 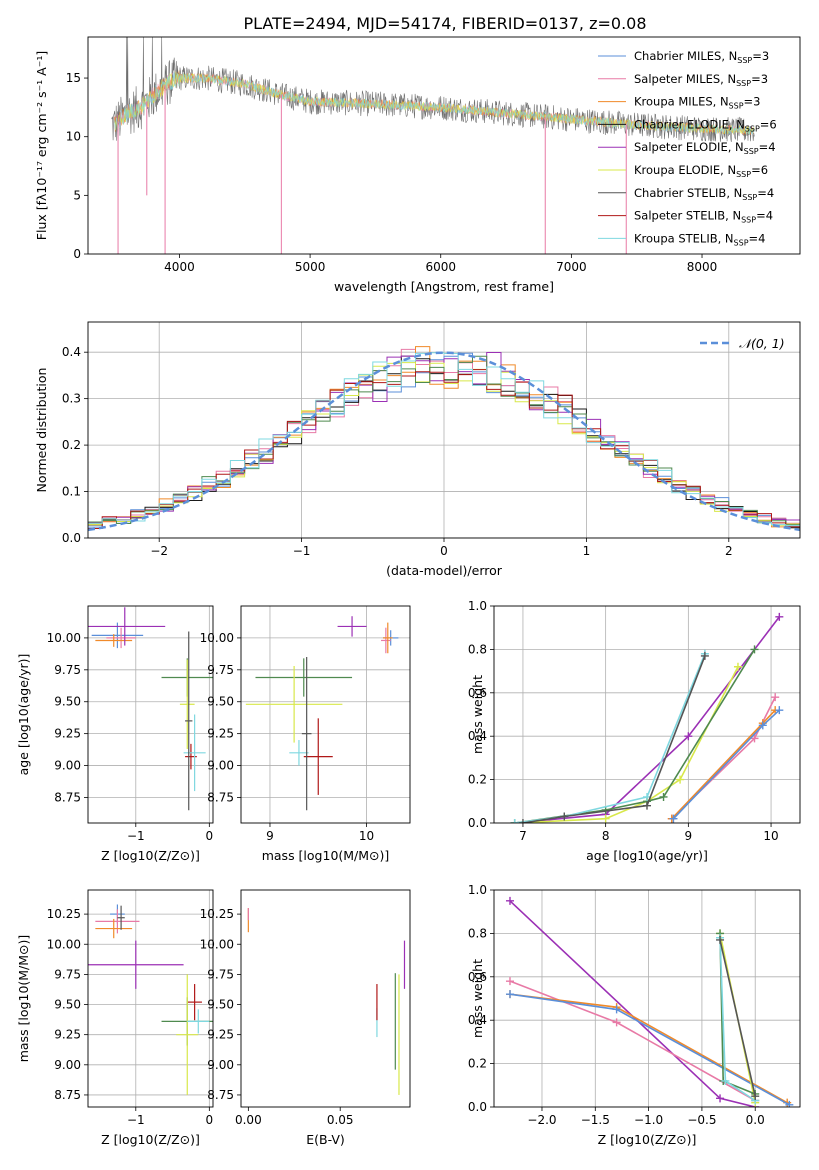 I want to click on y-tick-label: 0, so click(x=77, y=254).